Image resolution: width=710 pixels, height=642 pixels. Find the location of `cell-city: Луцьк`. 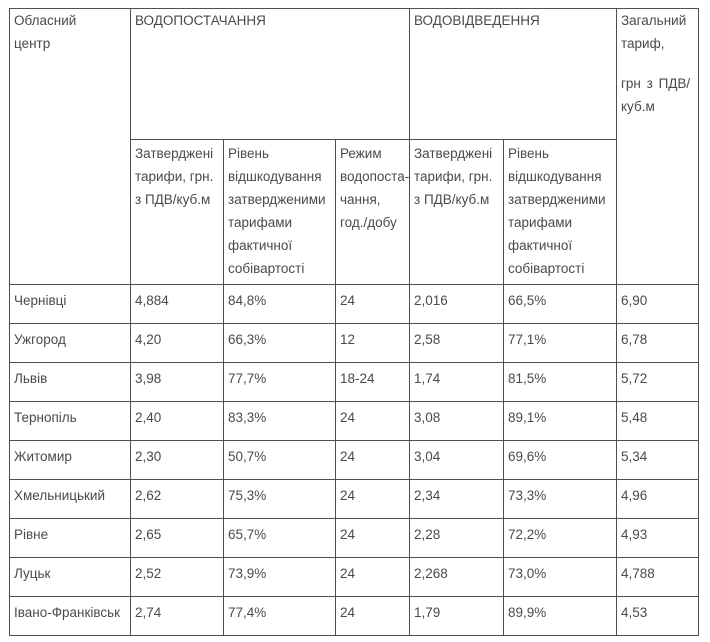

cell-city: Луцьк is located at coordinates (70, 577).